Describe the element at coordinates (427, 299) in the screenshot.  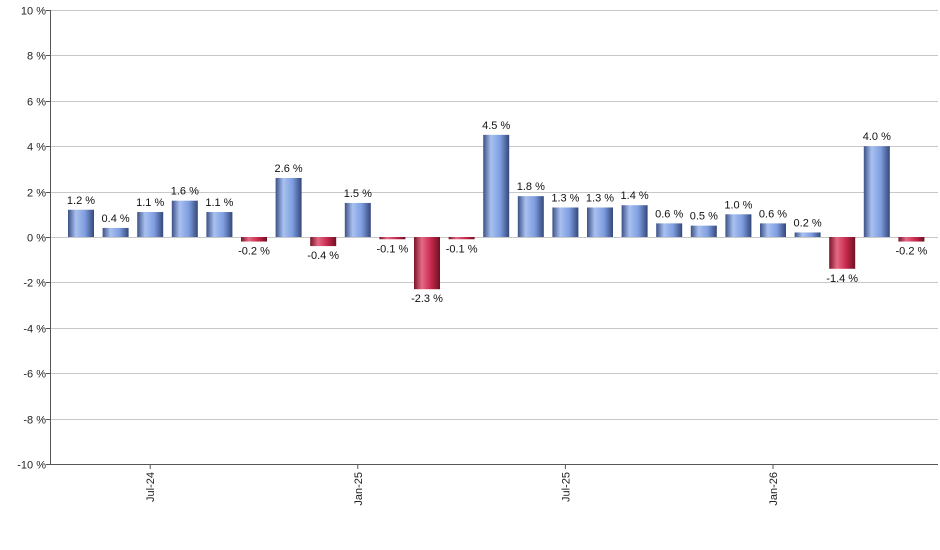
I see `data-label: -2.3 %` at that location.